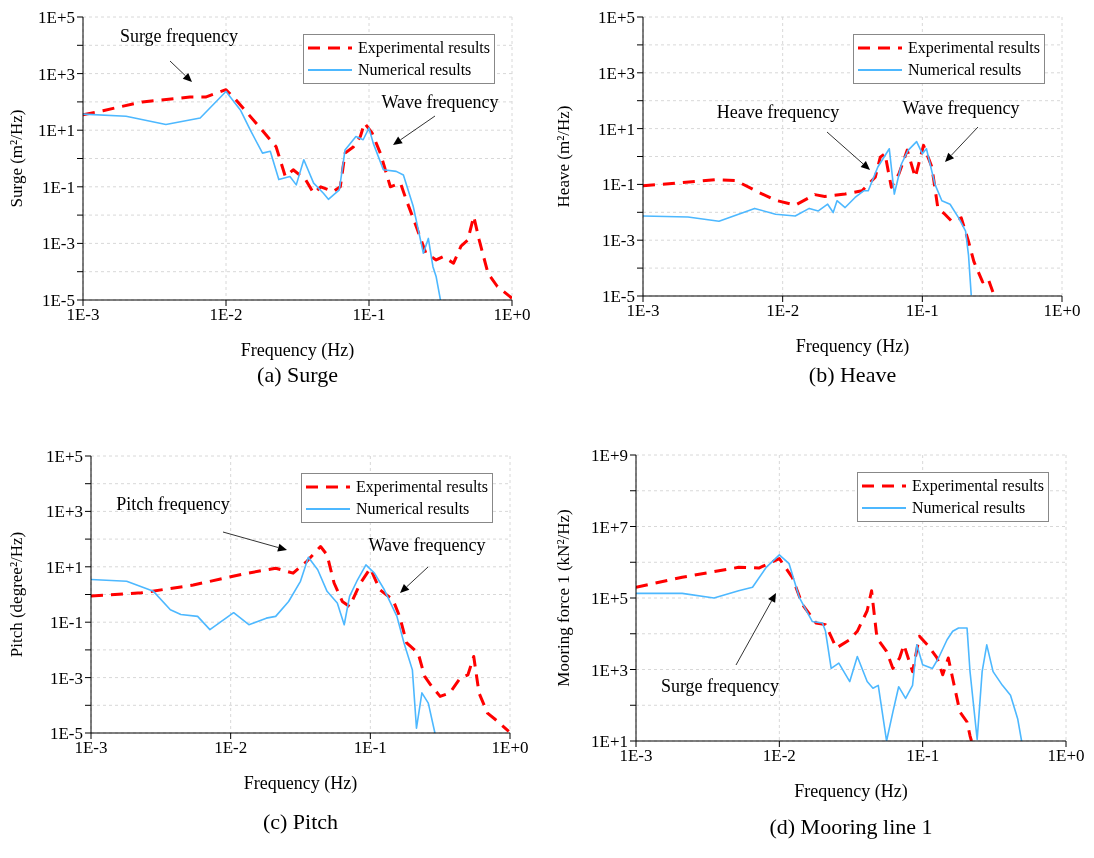 The height and width of the screenshot is (858, 1094). I want to click on text: (c) Pitch, so click(300, 822).